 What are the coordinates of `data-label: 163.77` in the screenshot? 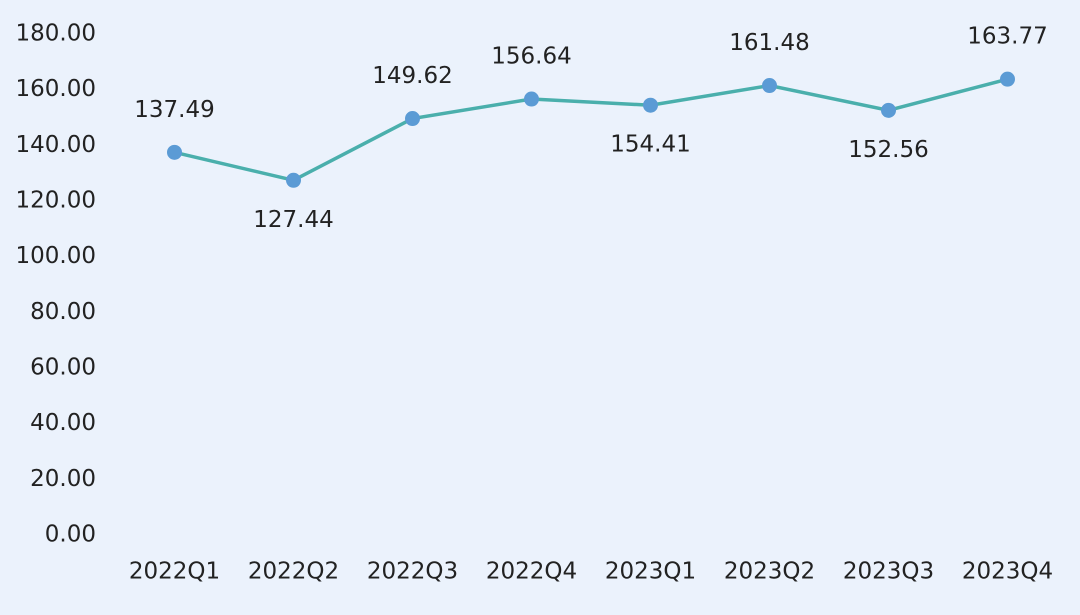 It's located at (1007, 37).